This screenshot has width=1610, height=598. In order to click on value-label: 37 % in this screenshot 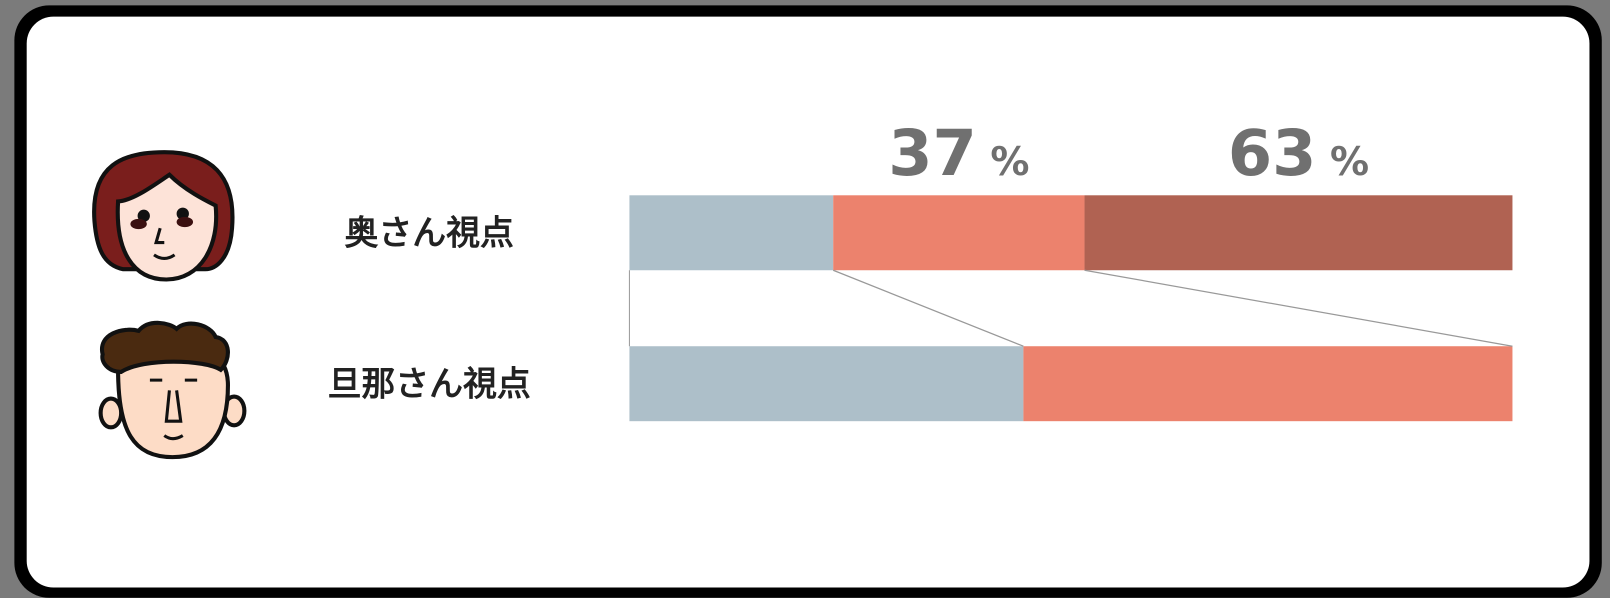, I will do `click(958, 154)`.